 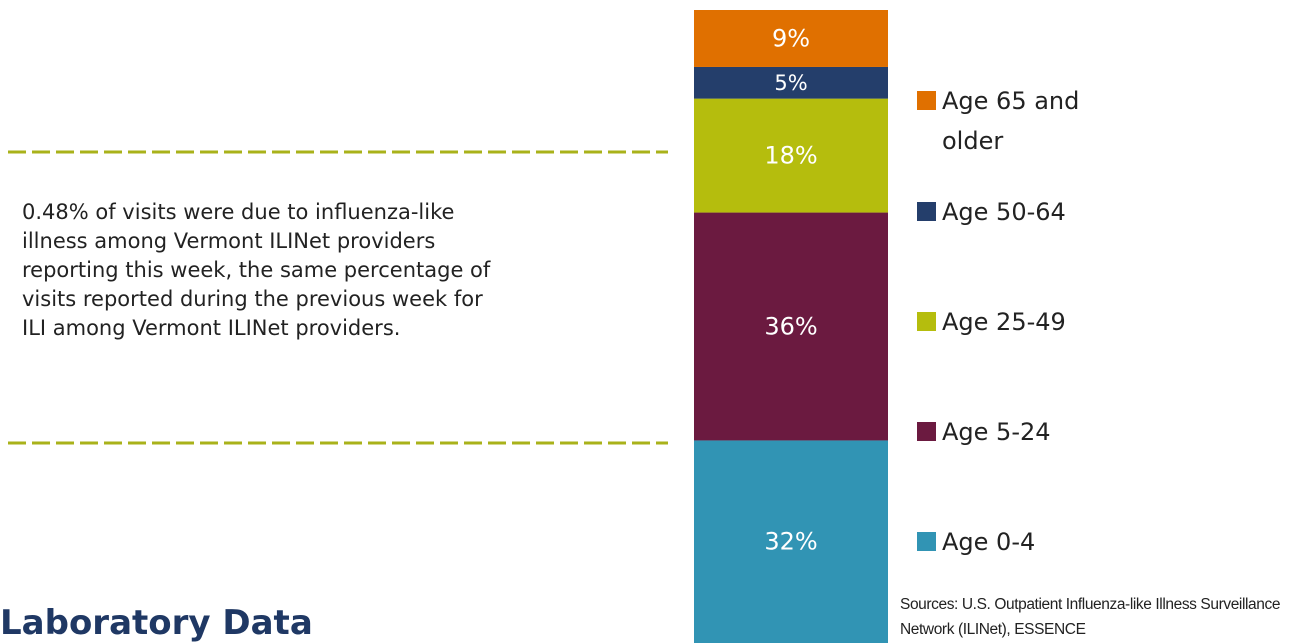 I want to click on legend-item: Age 5-24, so click(x=1022, y=432).